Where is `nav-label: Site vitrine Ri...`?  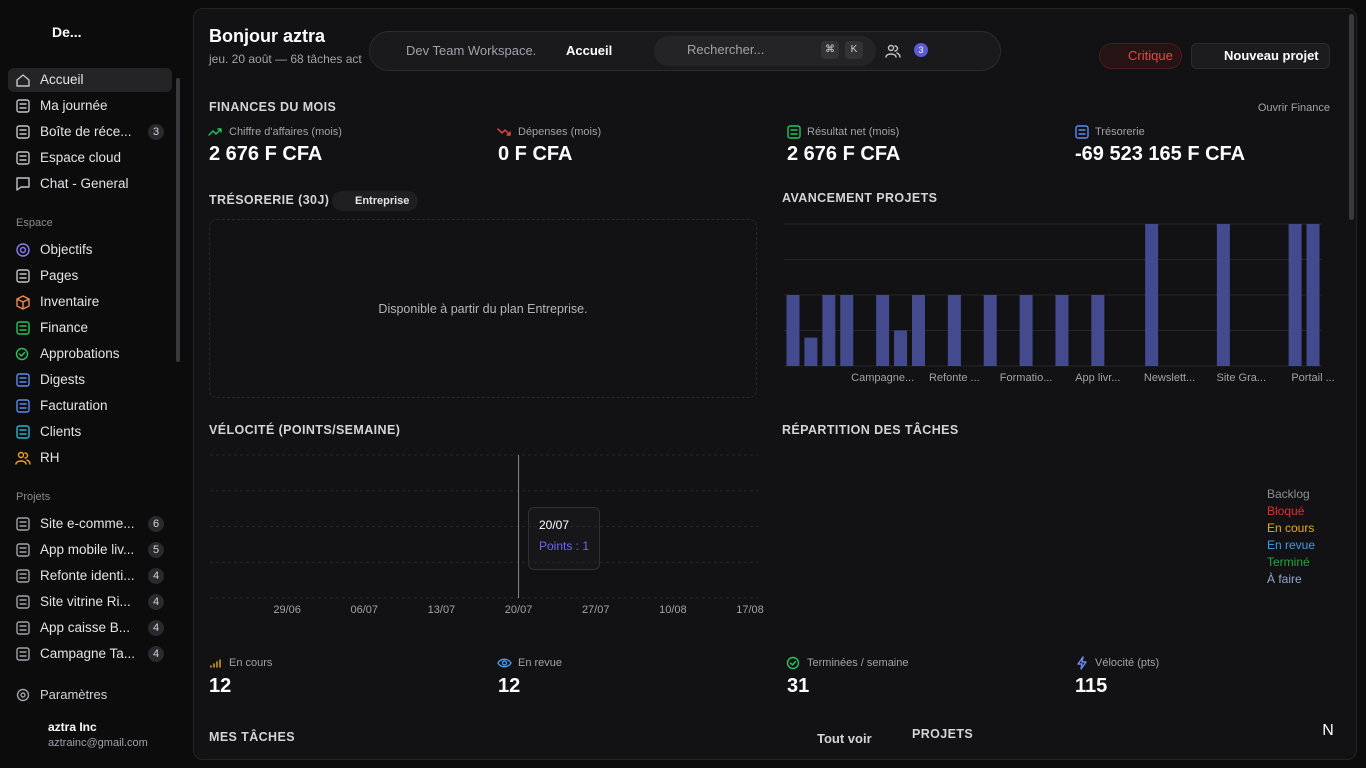 nav-label: Site vitrine Ri... is located at coordinates (85, 601).